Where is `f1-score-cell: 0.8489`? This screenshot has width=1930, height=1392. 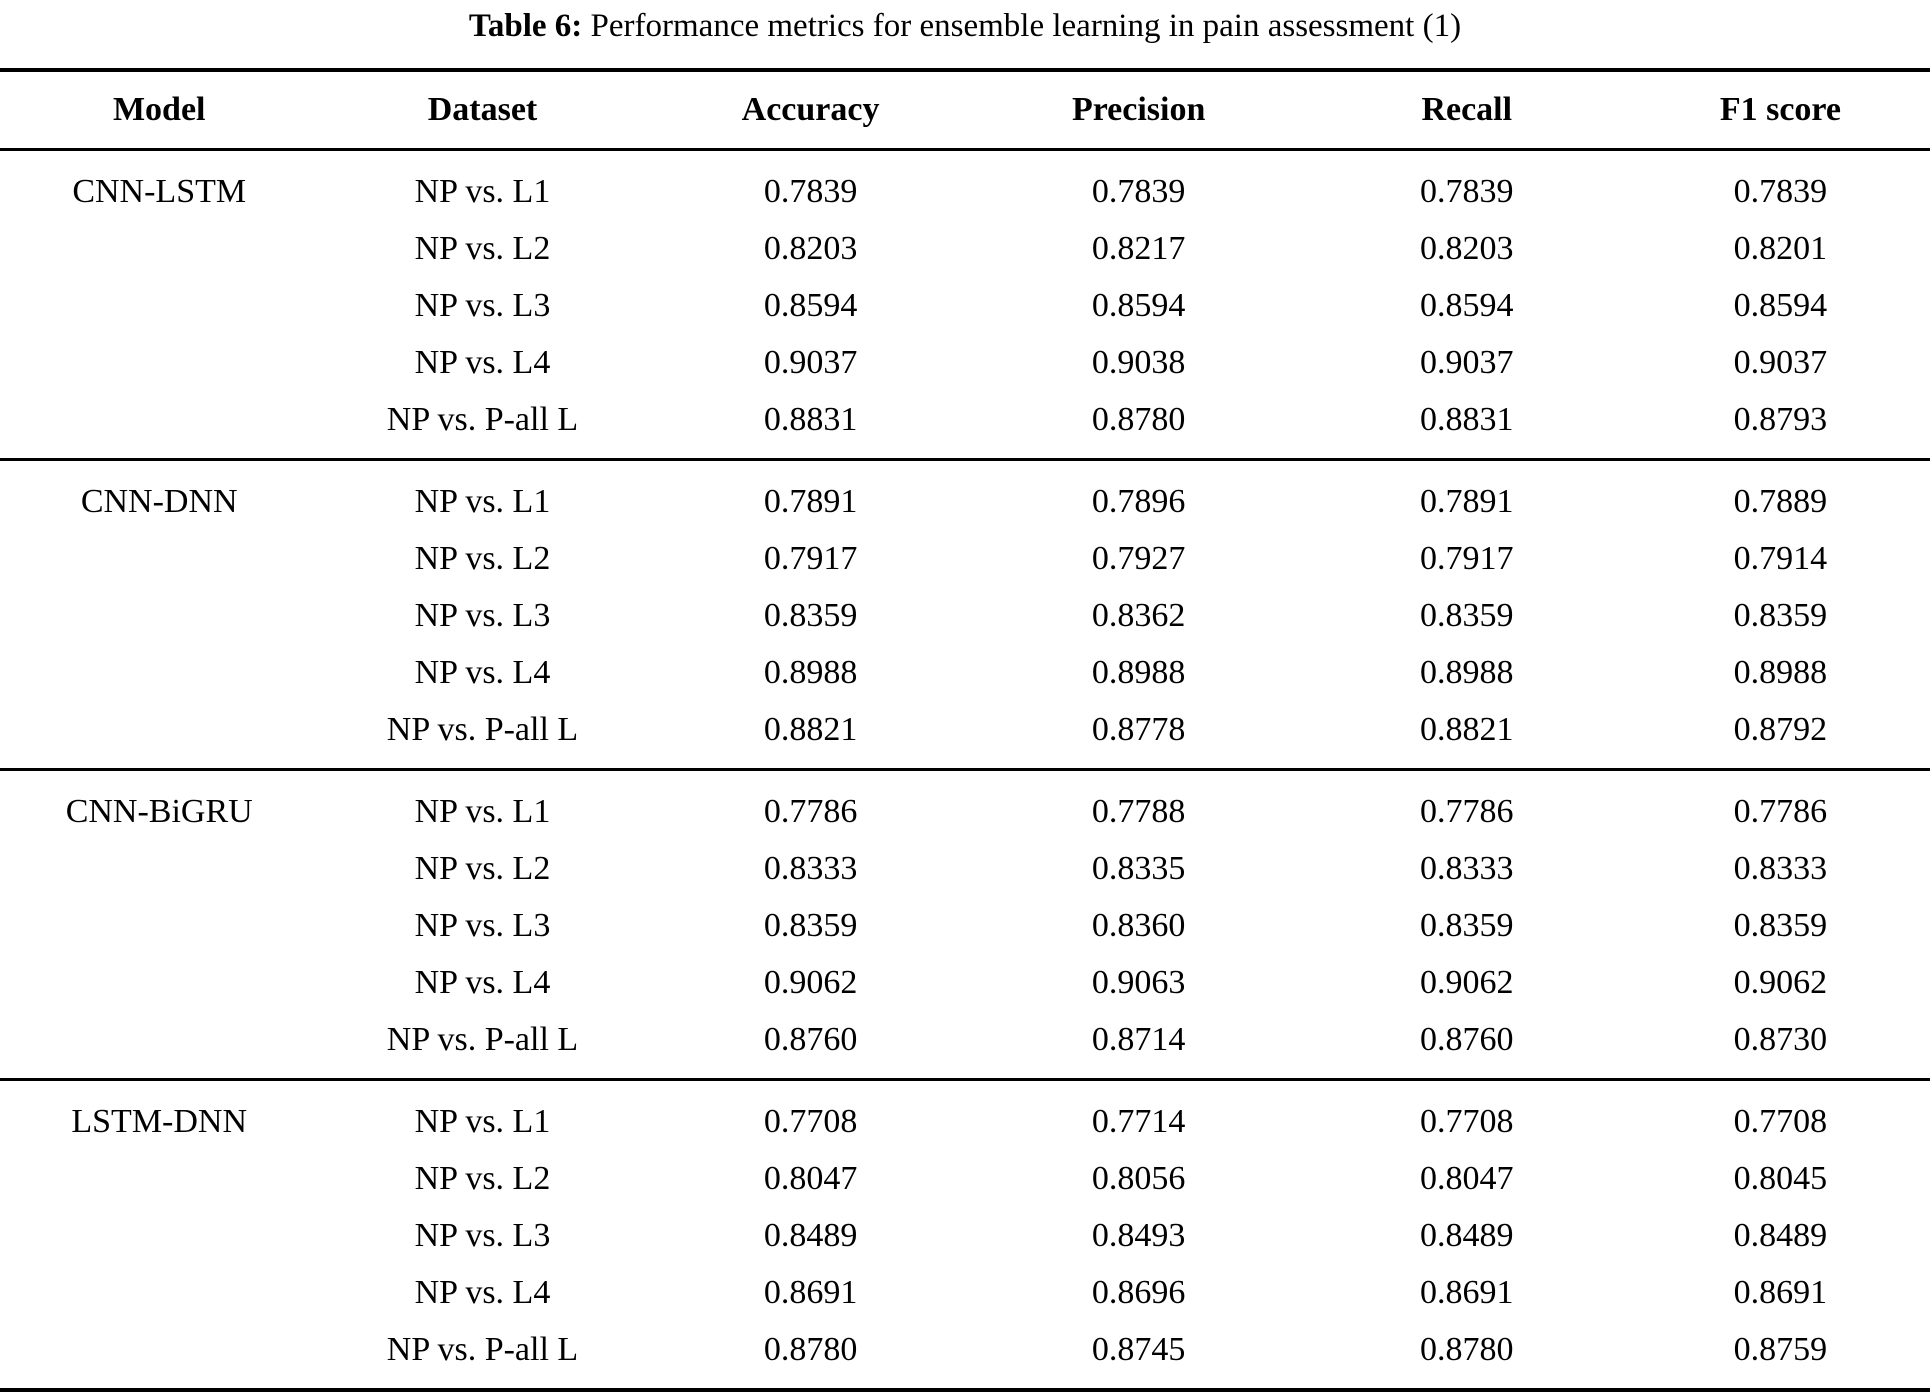
f1-score-cell: 0.8489 is located at coordinates (1780, 1235).